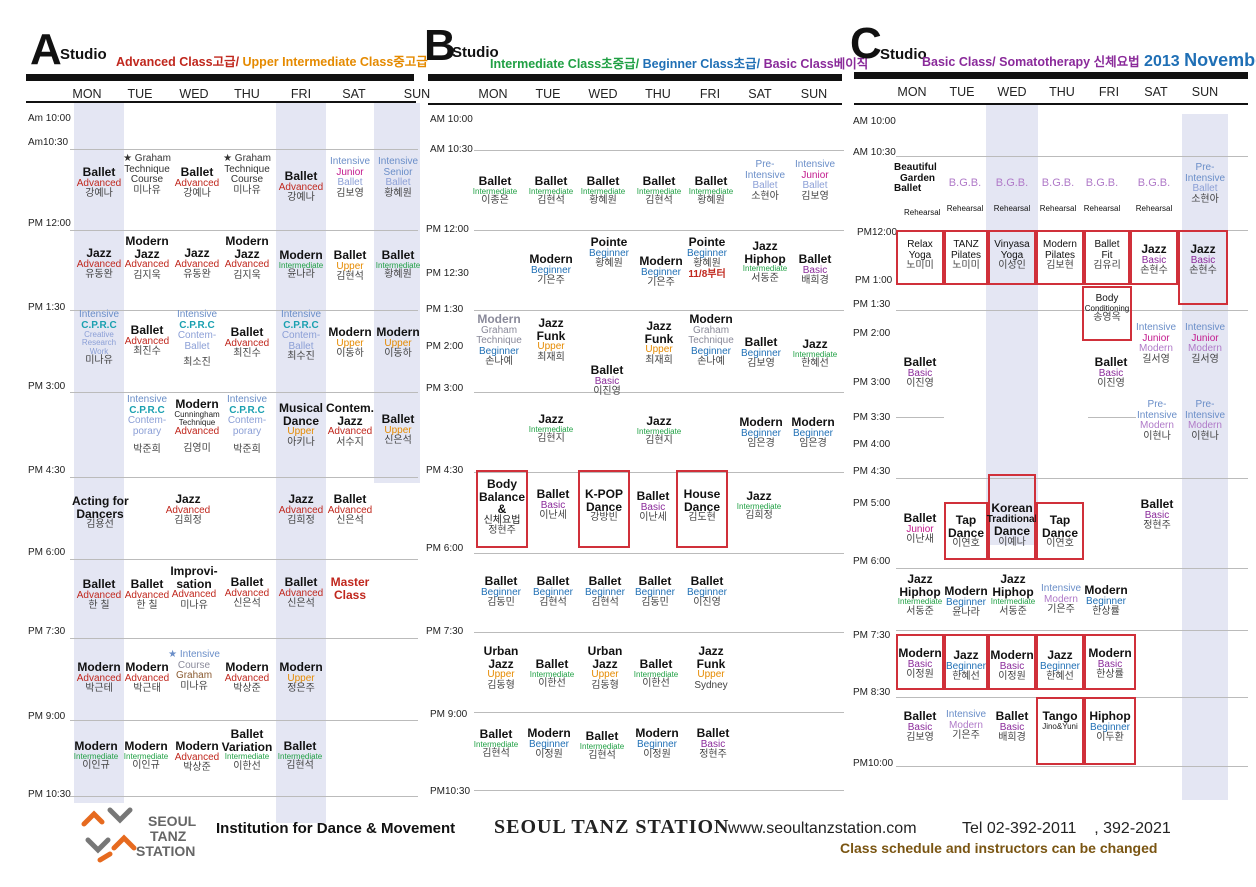 Image resolution: width=1256 pixels, height=887 pixels. What do you see at coordinates (966, 725) in the screenshot?
I see `class-slot: Intensive Modern 기은주` at bounding box center [966, 725].